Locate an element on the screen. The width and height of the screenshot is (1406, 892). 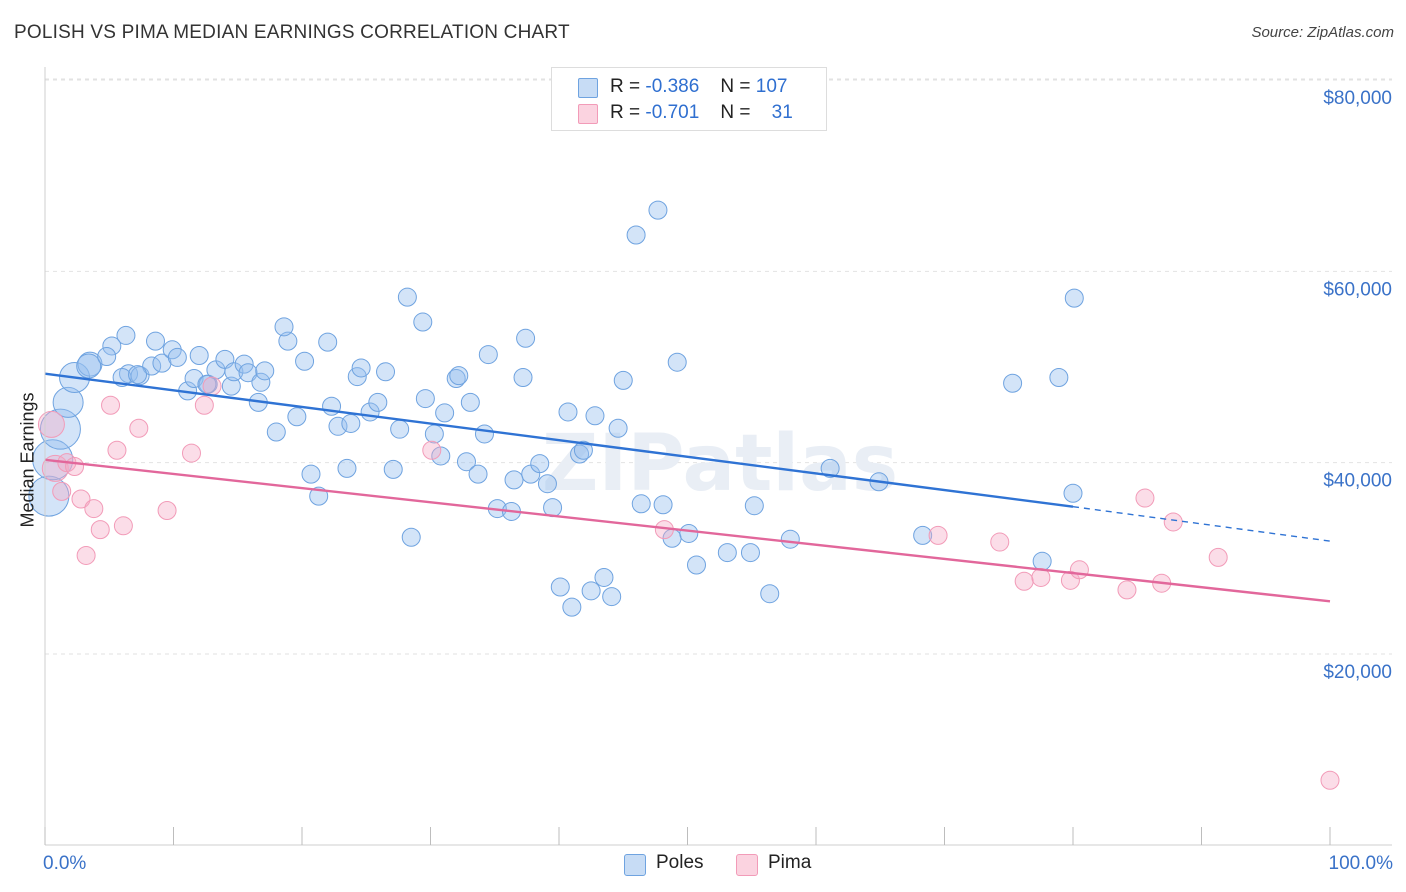
poles-trend-line is located at coordinates (559, 440).